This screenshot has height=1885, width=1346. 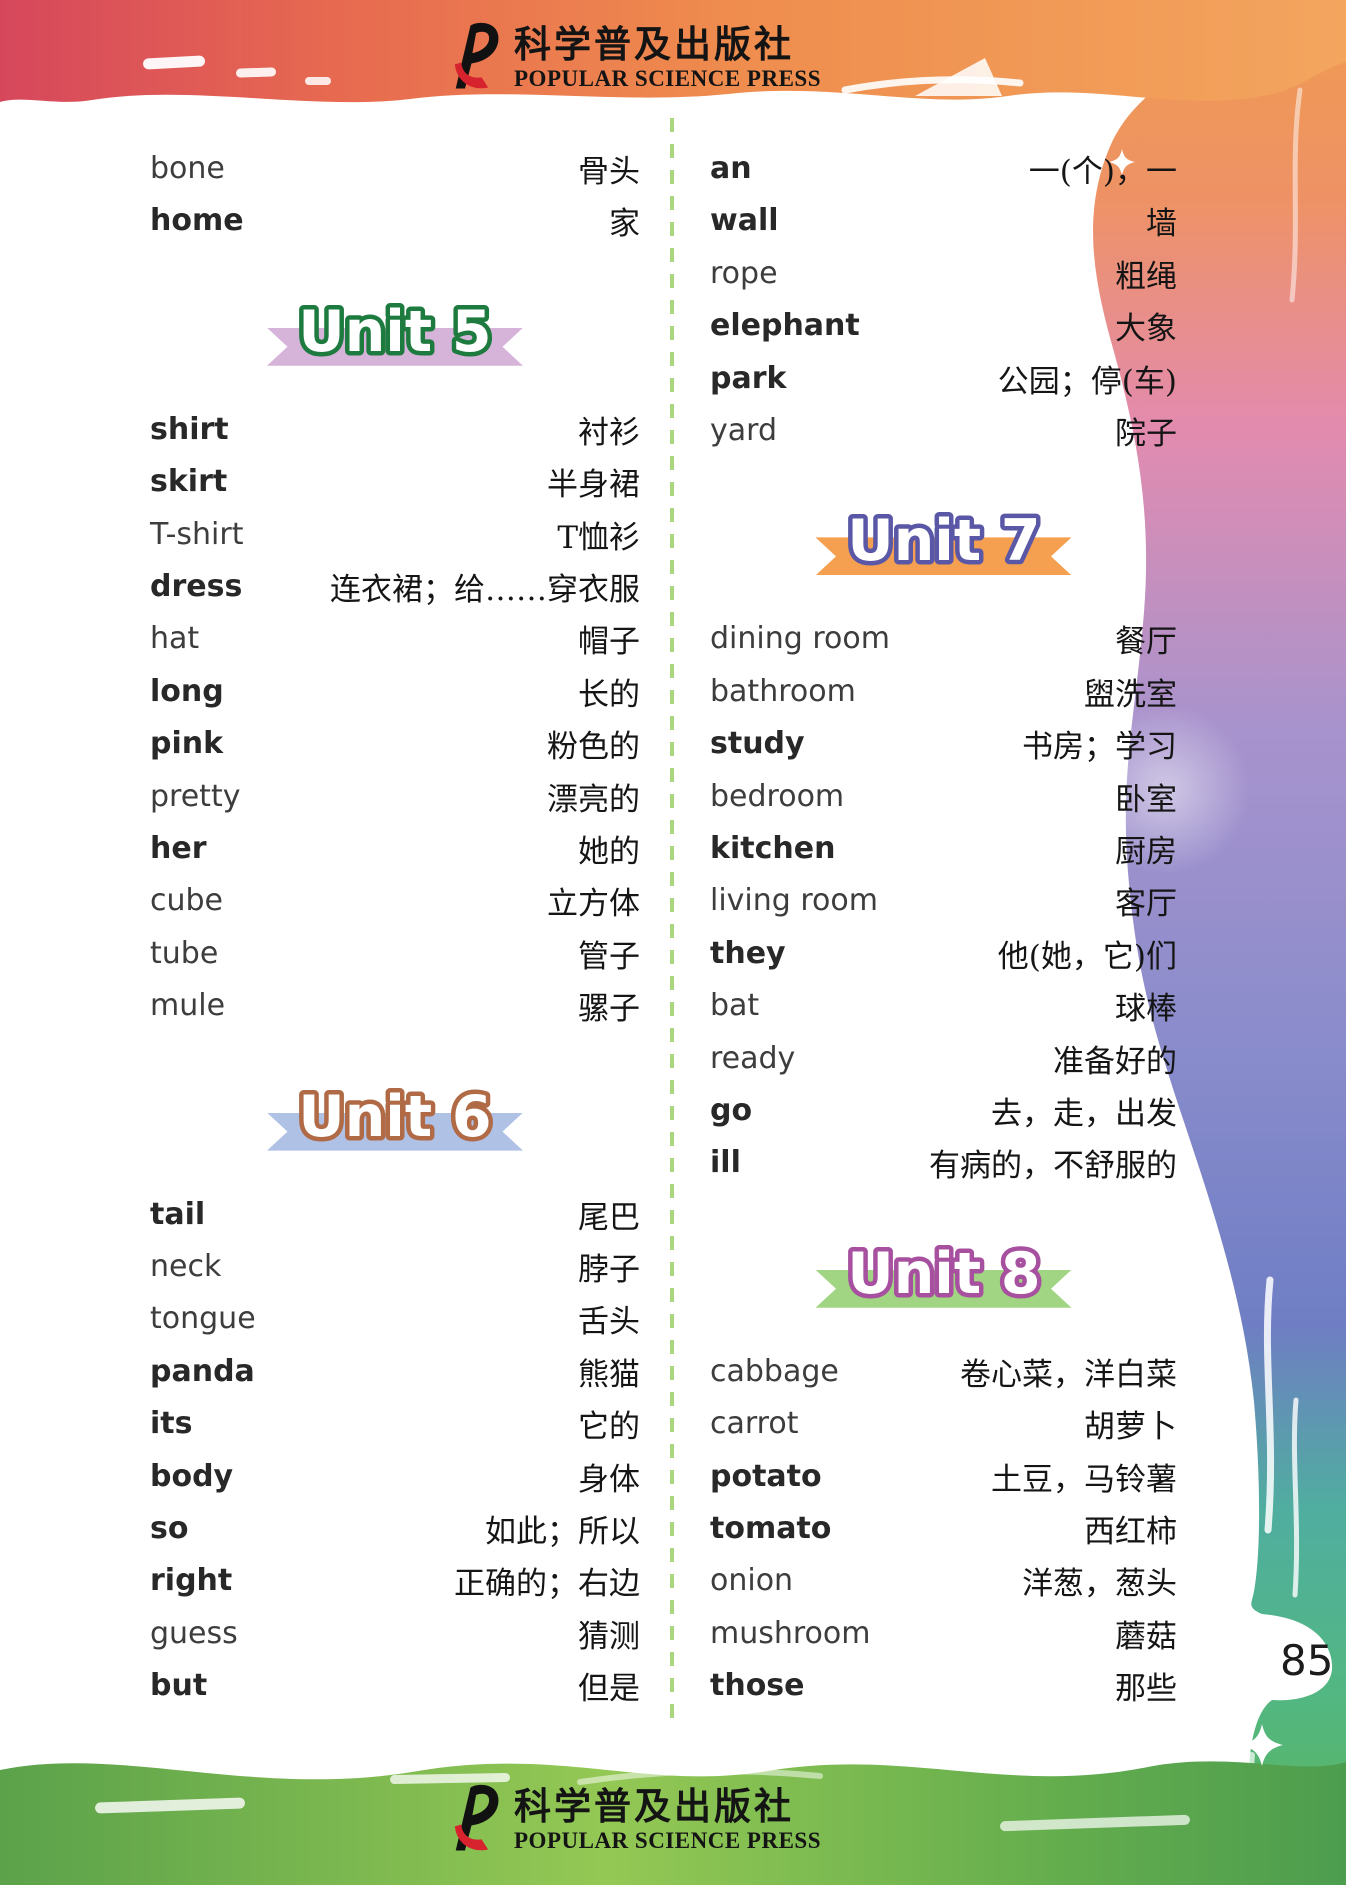 What do you see at coordinates (171, 1424) in the screenshot?
I see `vocab-word-en: its` at bounding box center [171, 1424].